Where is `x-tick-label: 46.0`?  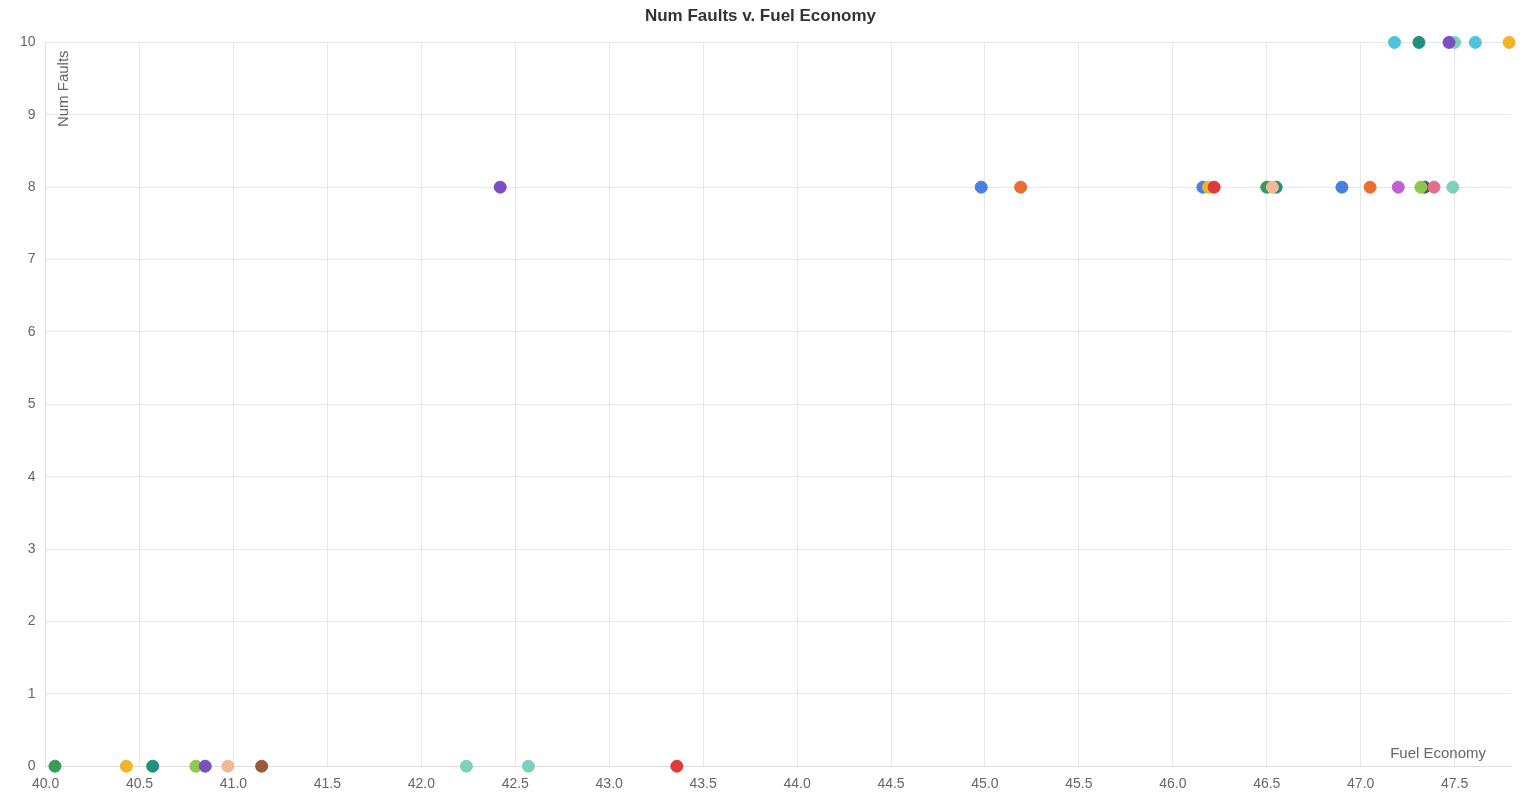 x-tick-label: 46.0 is located at coordinates (1173, 783).